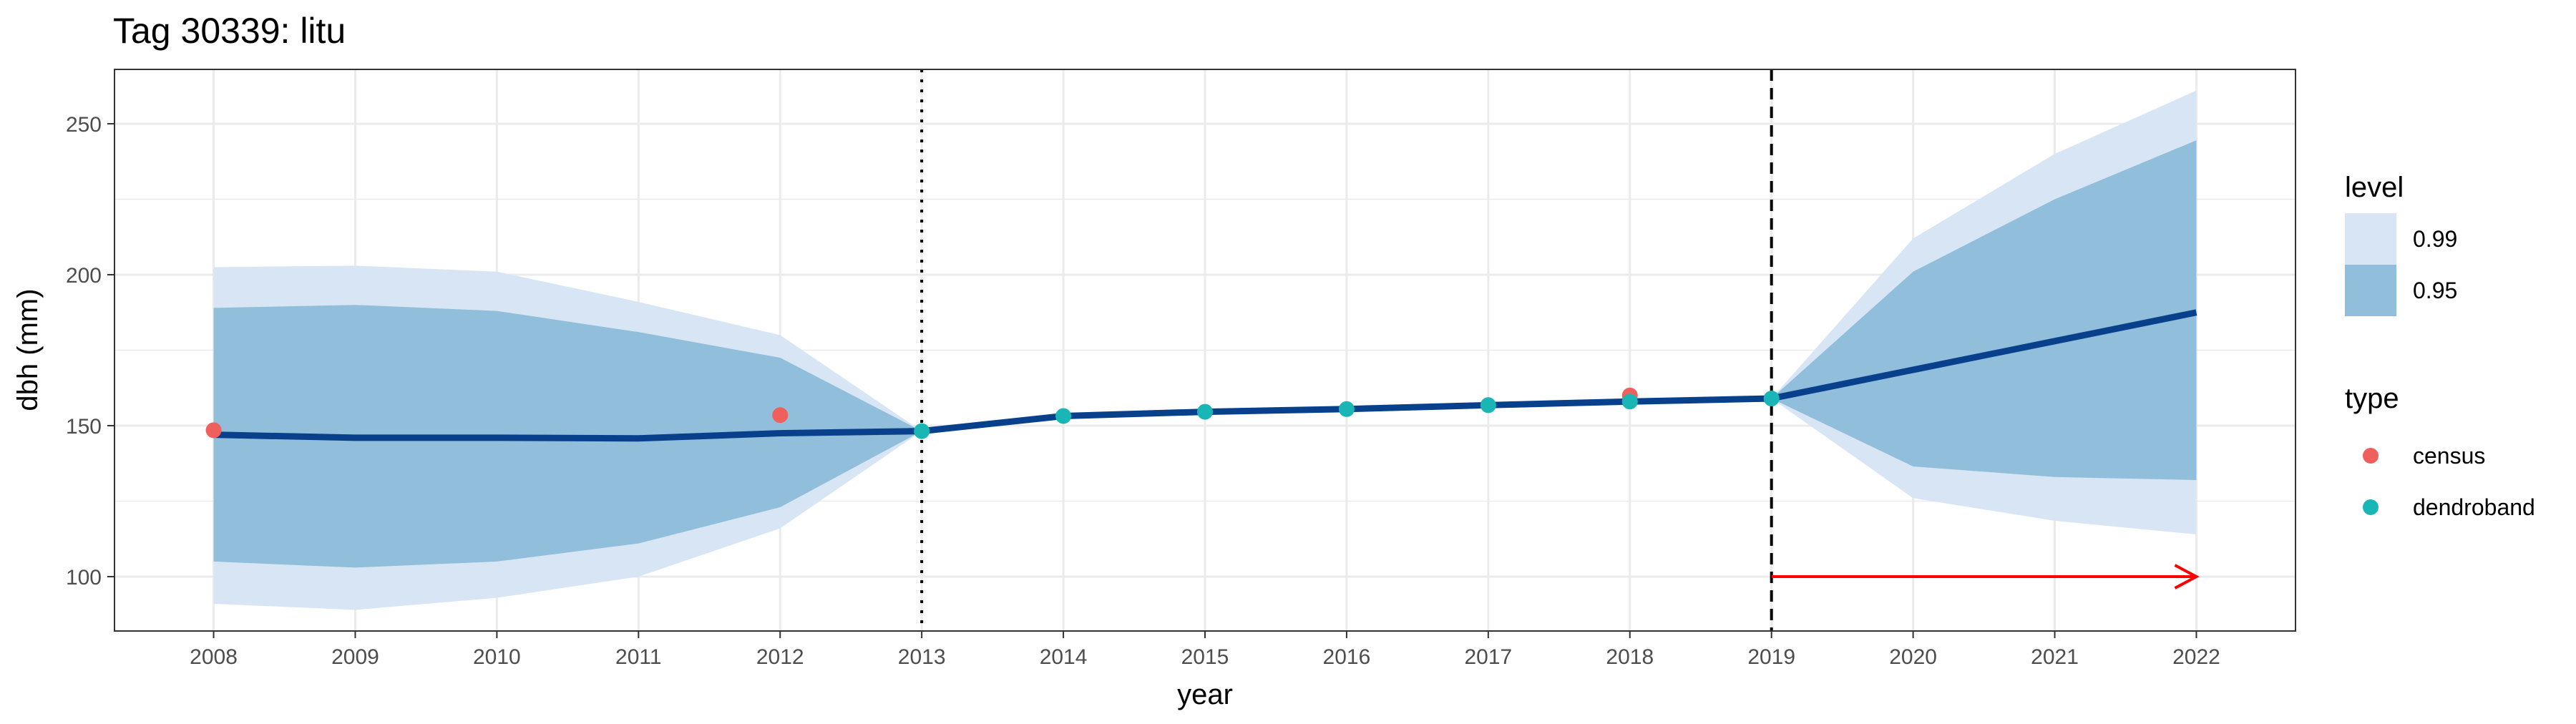 The width and height of the screenshot is (2576, 724). I want to click on x-tick-label: 2020, so click(1913, 657).